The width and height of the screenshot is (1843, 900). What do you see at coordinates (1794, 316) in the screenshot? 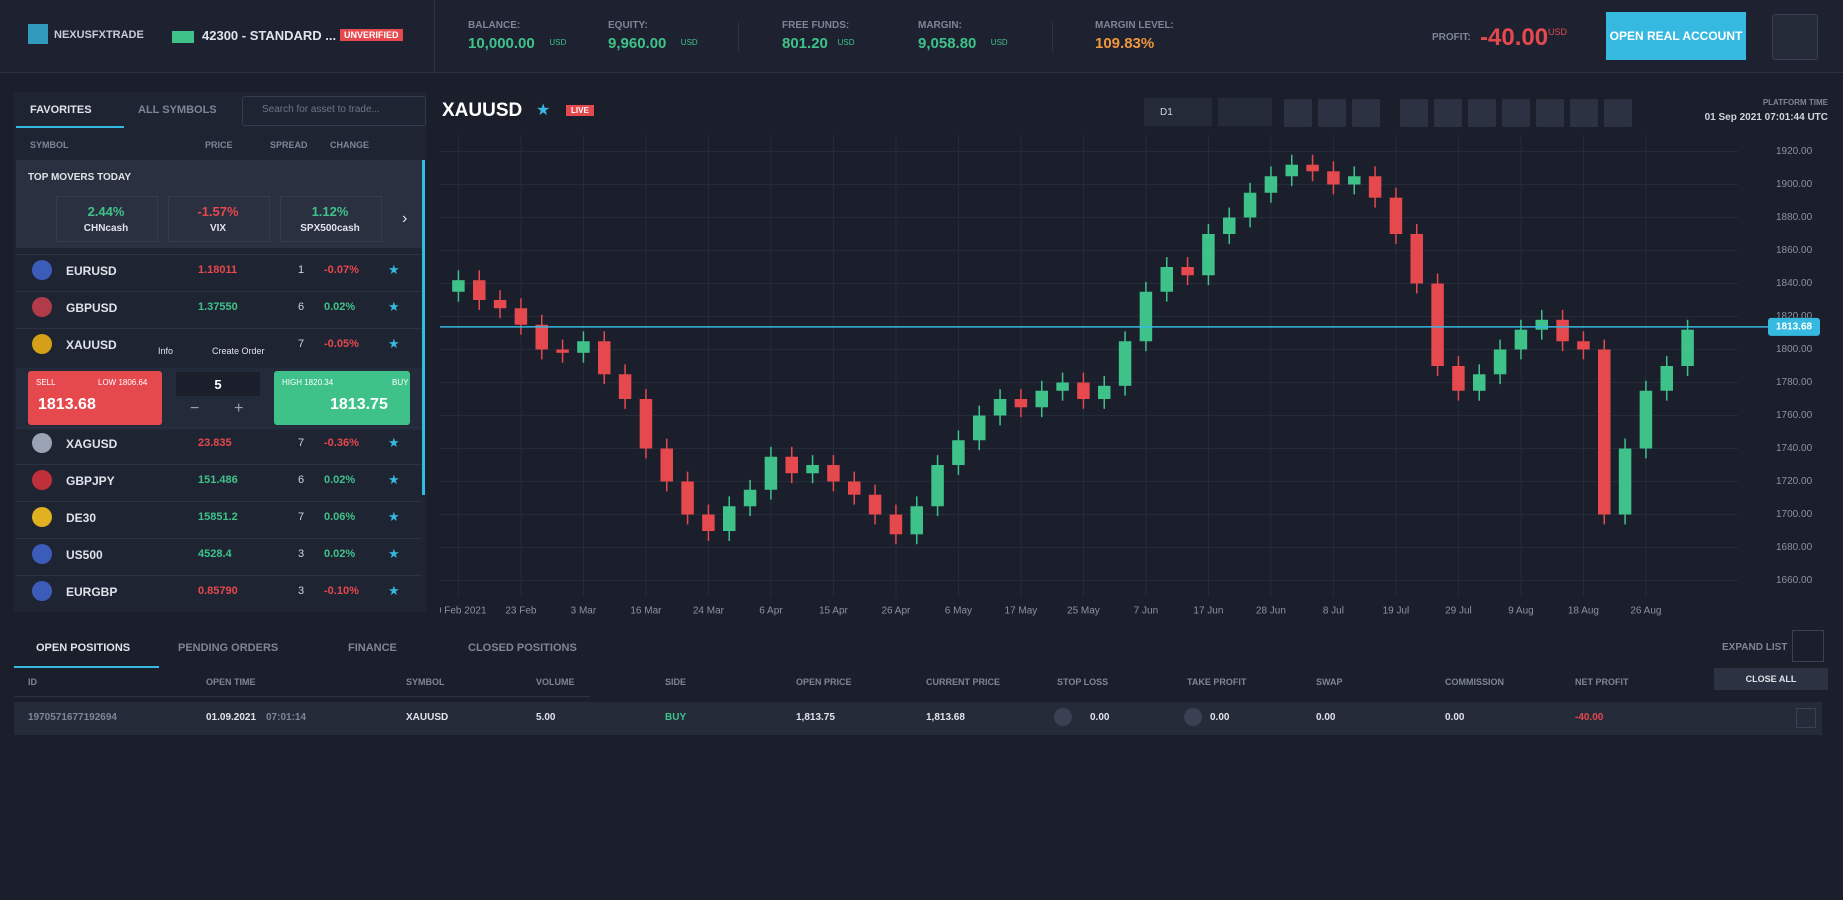
I see `y-tick-label: 1820.00` at bounding box center [1794, 316].